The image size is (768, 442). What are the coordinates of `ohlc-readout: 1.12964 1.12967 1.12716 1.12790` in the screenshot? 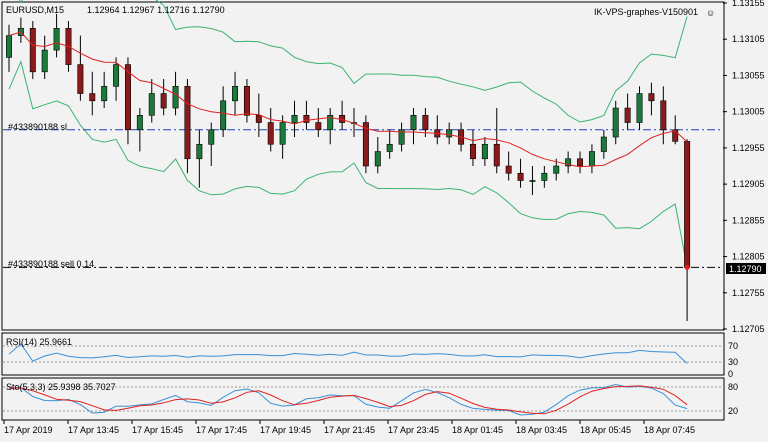 It's located at (156, 10).